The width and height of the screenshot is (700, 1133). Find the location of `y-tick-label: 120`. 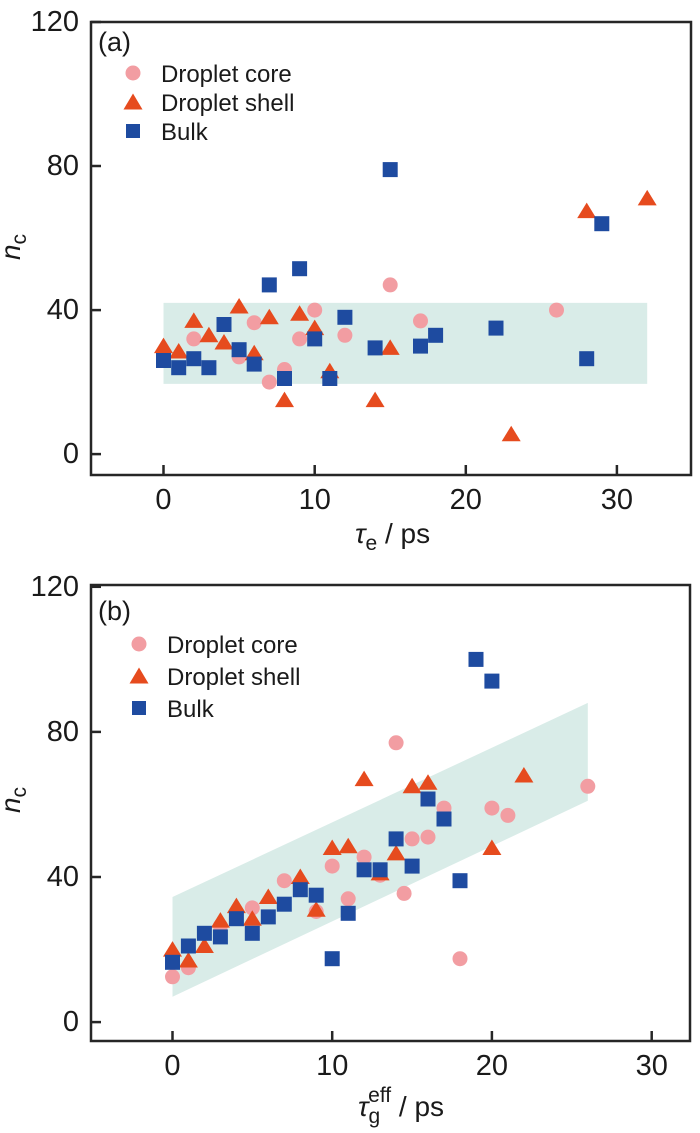

y-tick-label: 120 is located at coordinates (55, 587).